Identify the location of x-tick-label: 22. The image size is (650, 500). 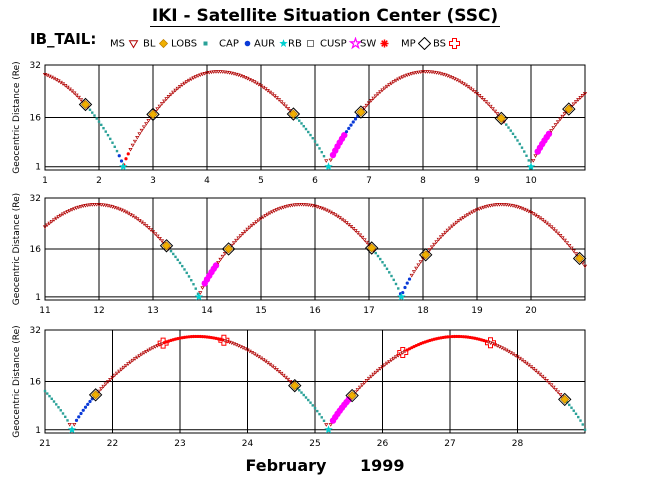
(112, 444).